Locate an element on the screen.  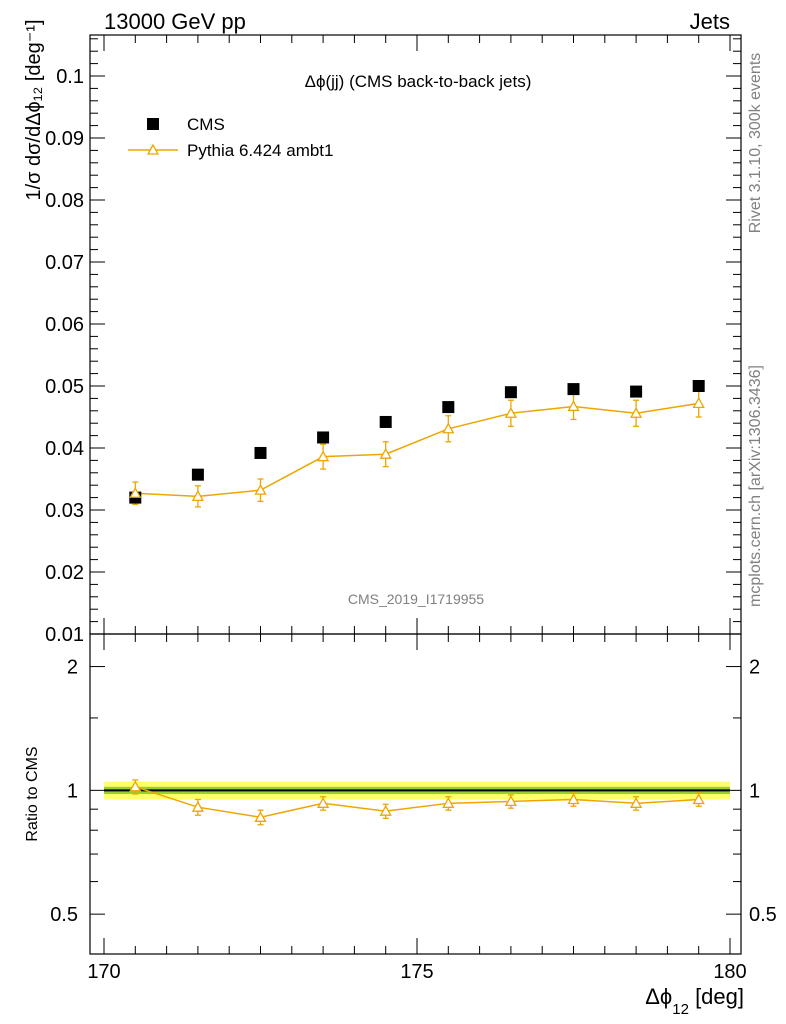
legend-label-cms: CMS is located at coordinates (206, 124).